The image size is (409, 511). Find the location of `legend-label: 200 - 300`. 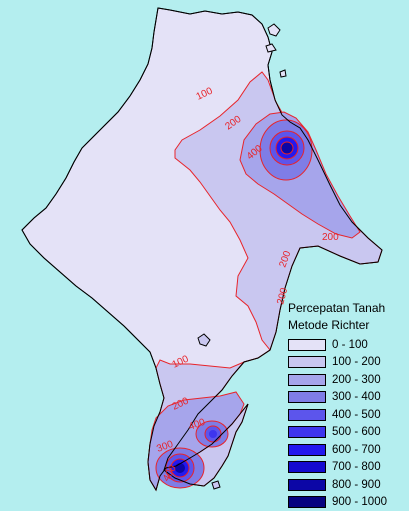

legend-label: 200 - 300 is located at coordinates (356, 380).